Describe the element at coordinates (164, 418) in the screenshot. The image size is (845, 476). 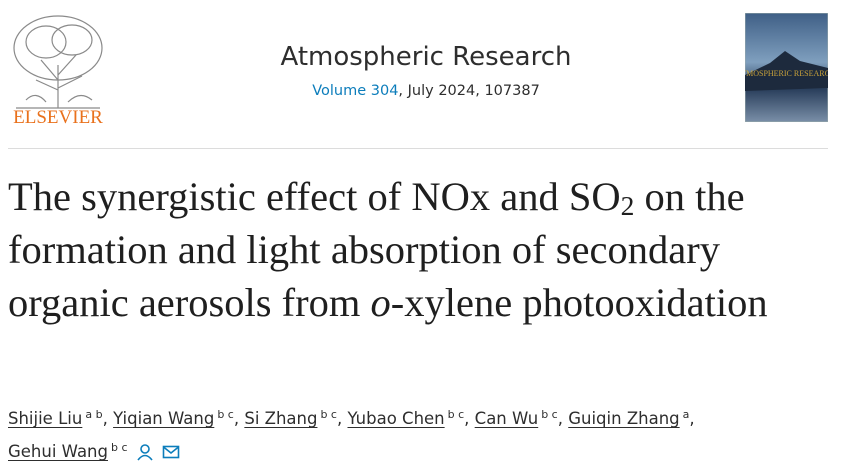
I see `author-name: Yiqian Wang` at that location.